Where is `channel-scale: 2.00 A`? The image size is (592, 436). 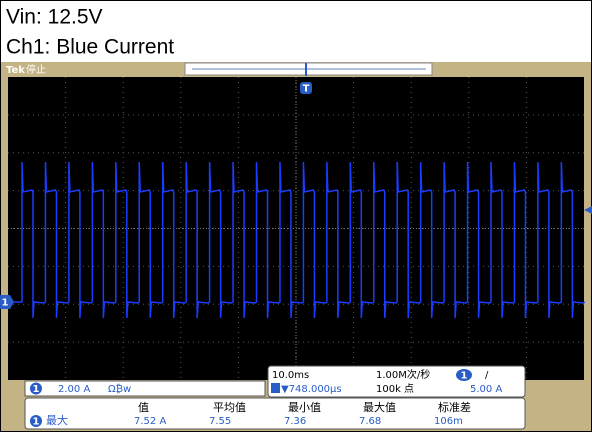
channel-scale: 2.00 A is located at coordinates (74, 389).